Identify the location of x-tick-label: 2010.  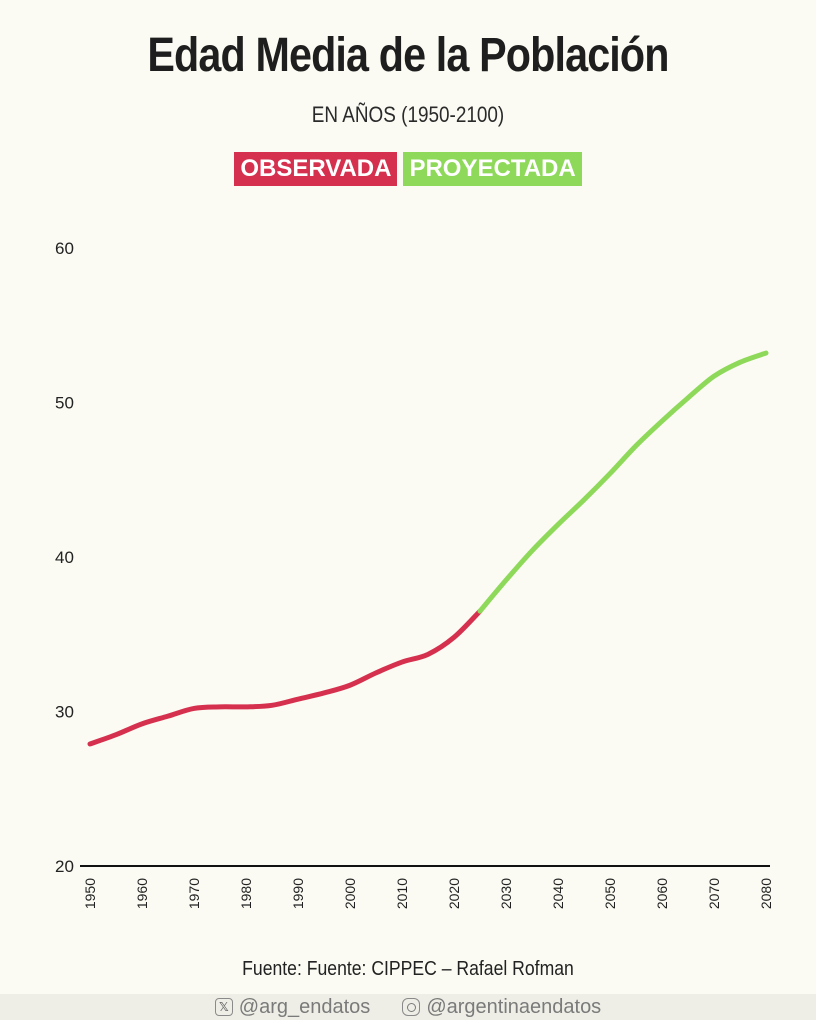
(402, 893).